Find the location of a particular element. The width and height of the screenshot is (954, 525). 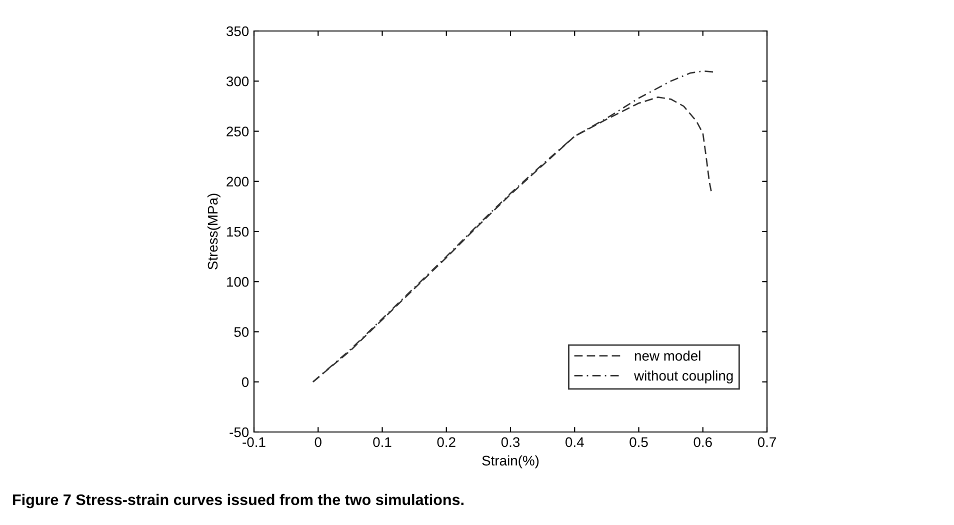

x-tick-label: 0.5 is located at coordinates (639, 442).